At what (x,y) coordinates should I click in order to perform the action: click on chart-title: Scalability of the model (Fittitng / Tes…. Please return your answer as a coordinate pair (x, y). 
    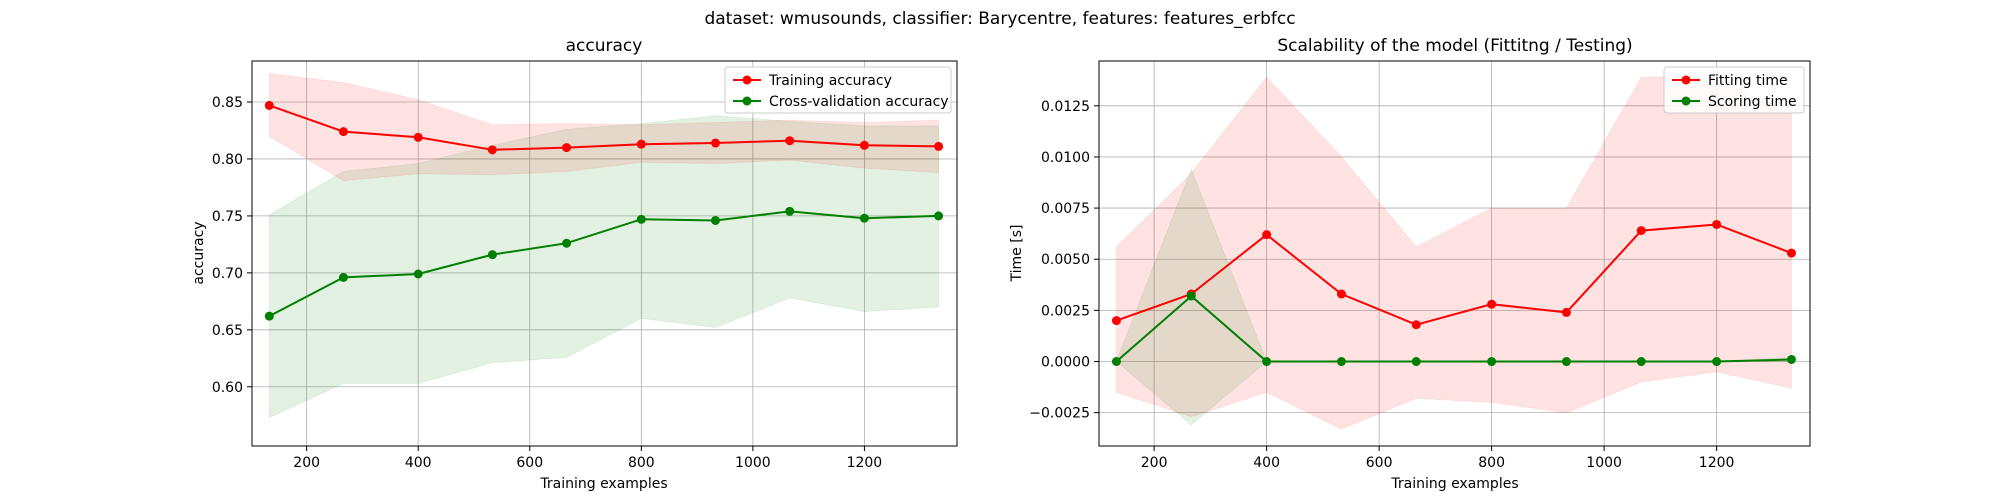
    Looking at the image, I should click on (1454, 46).